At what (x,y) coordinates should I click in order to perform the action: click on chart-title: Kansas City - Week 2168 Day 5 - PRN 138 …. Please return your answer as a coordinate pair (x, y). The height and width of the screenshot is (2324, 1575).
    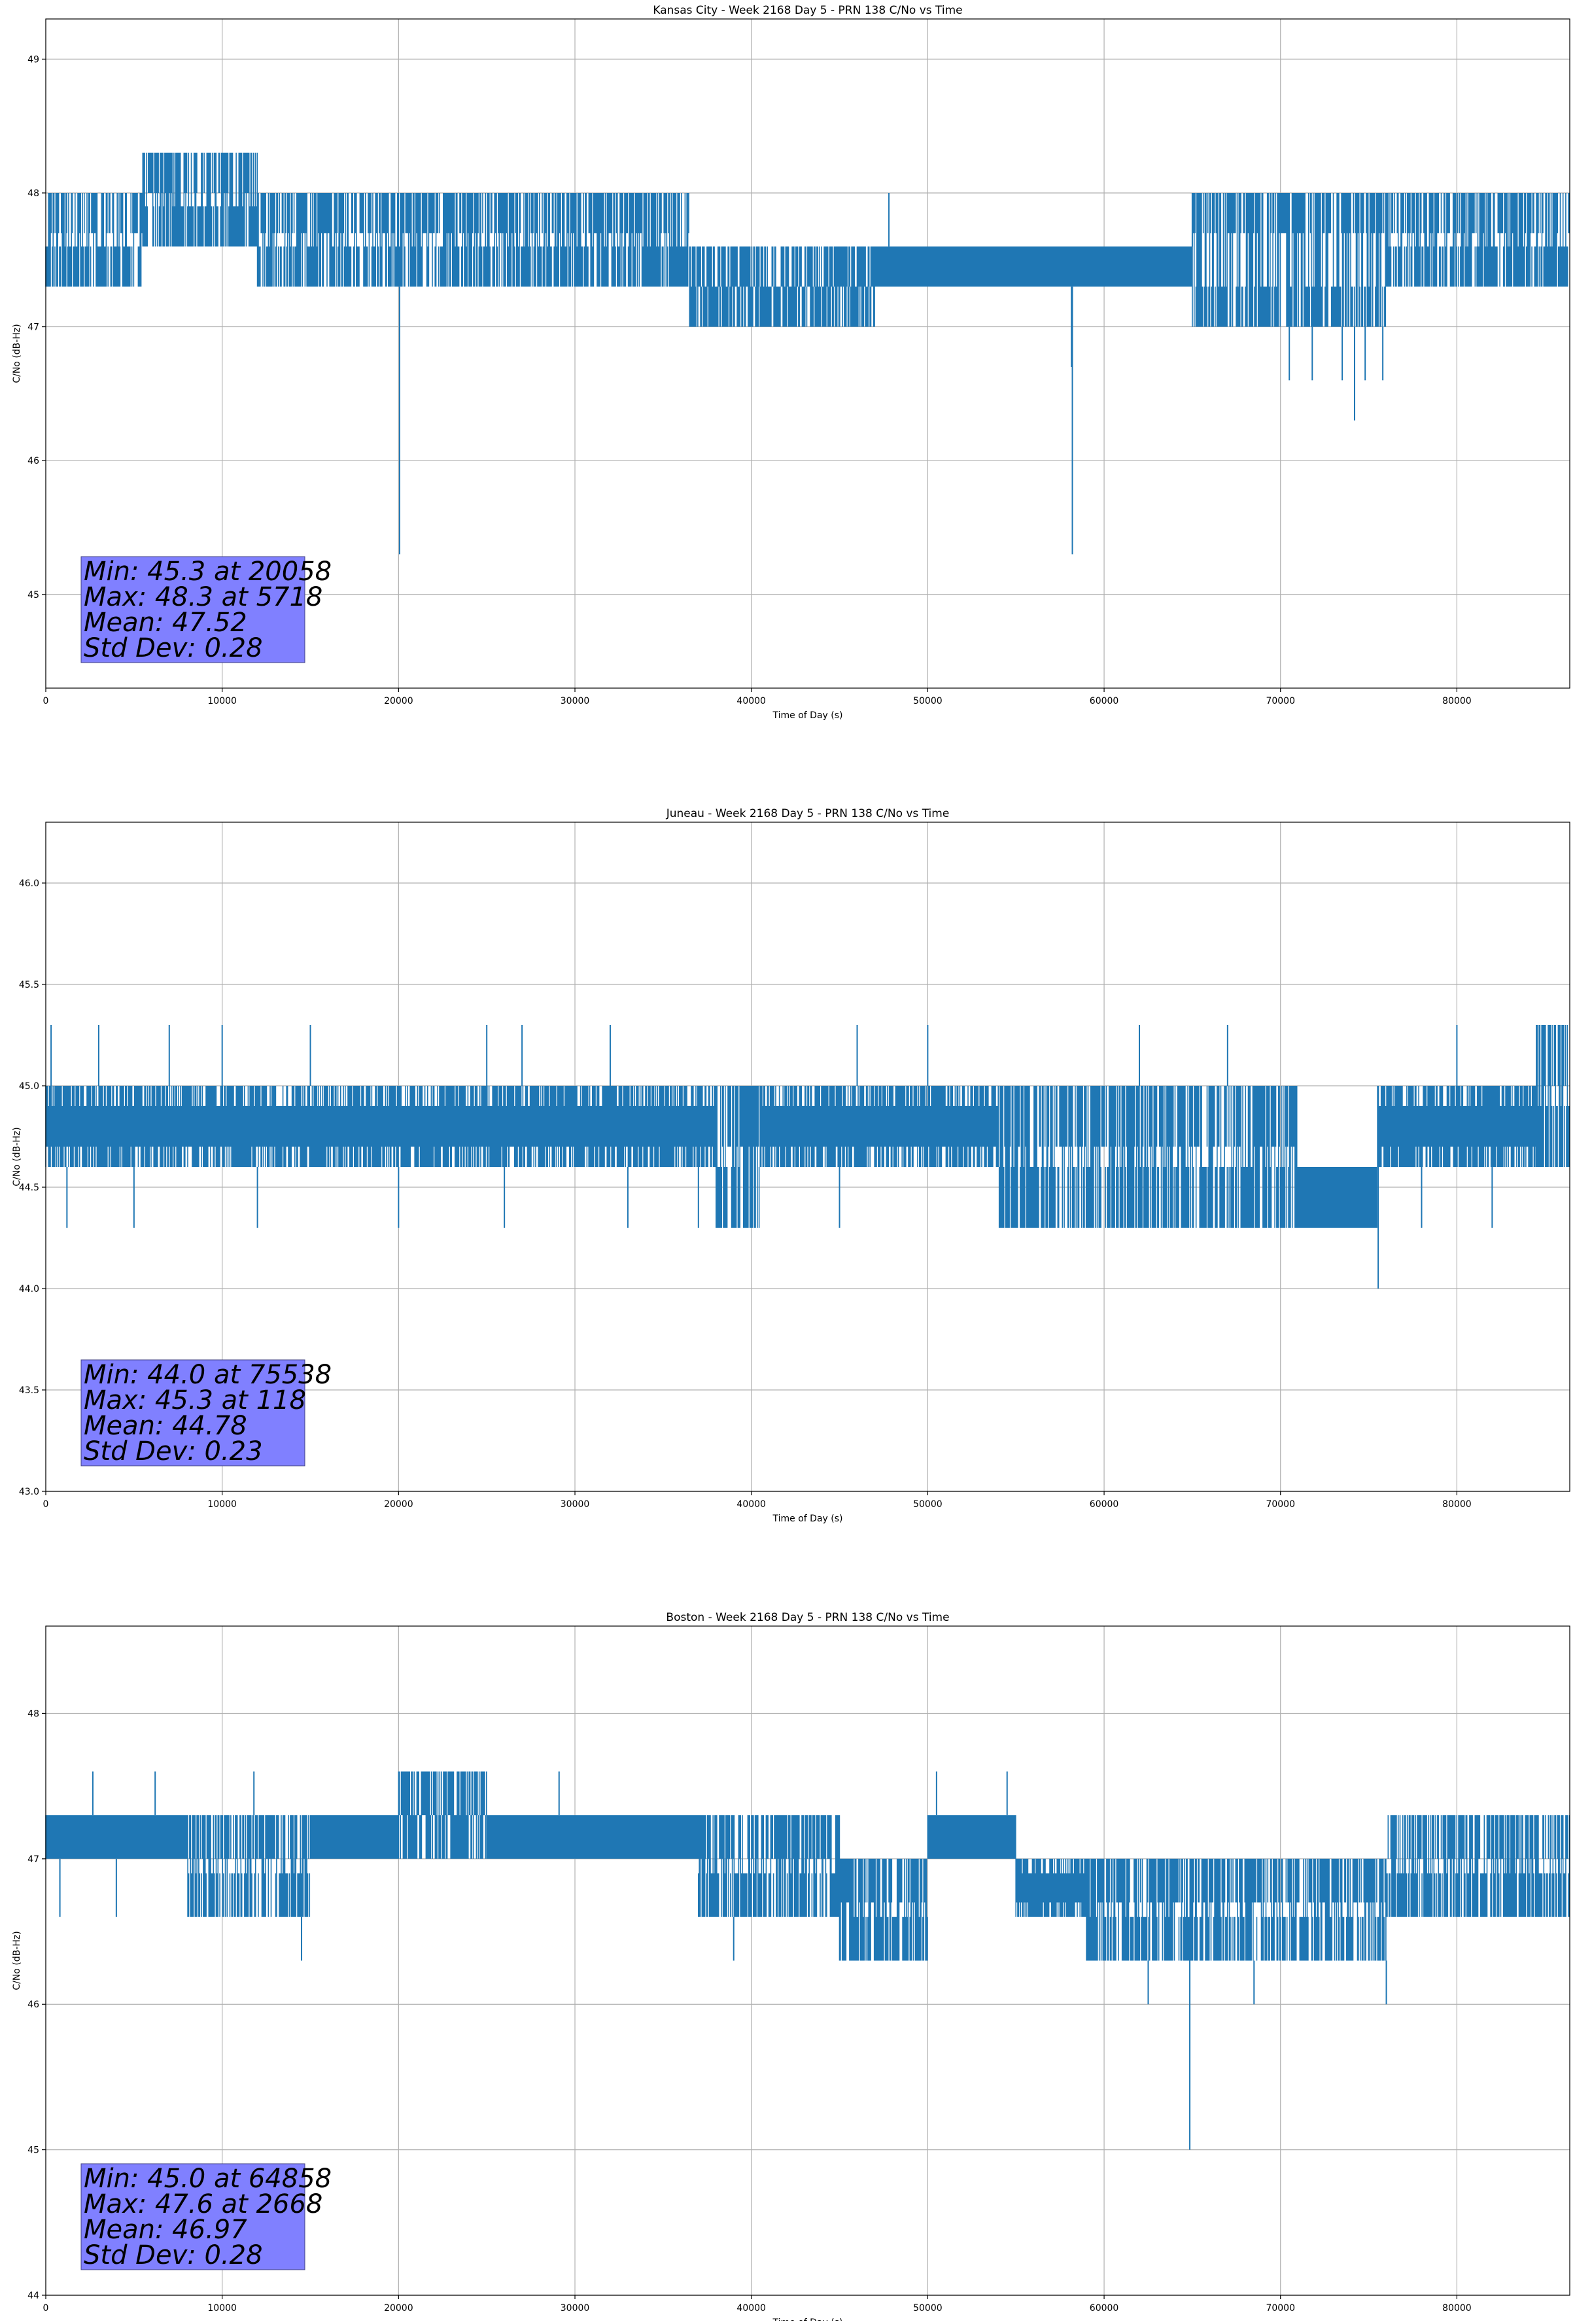
    Looking at the image, I should click on (808, 10).